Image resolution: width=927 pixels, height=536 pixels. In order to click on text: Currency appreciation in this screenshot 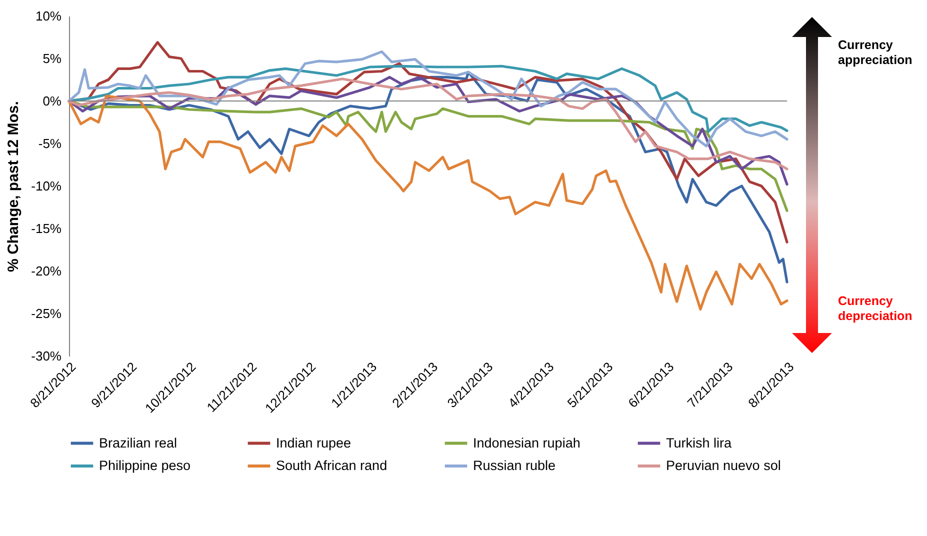, I will do `click(875, 53)`.